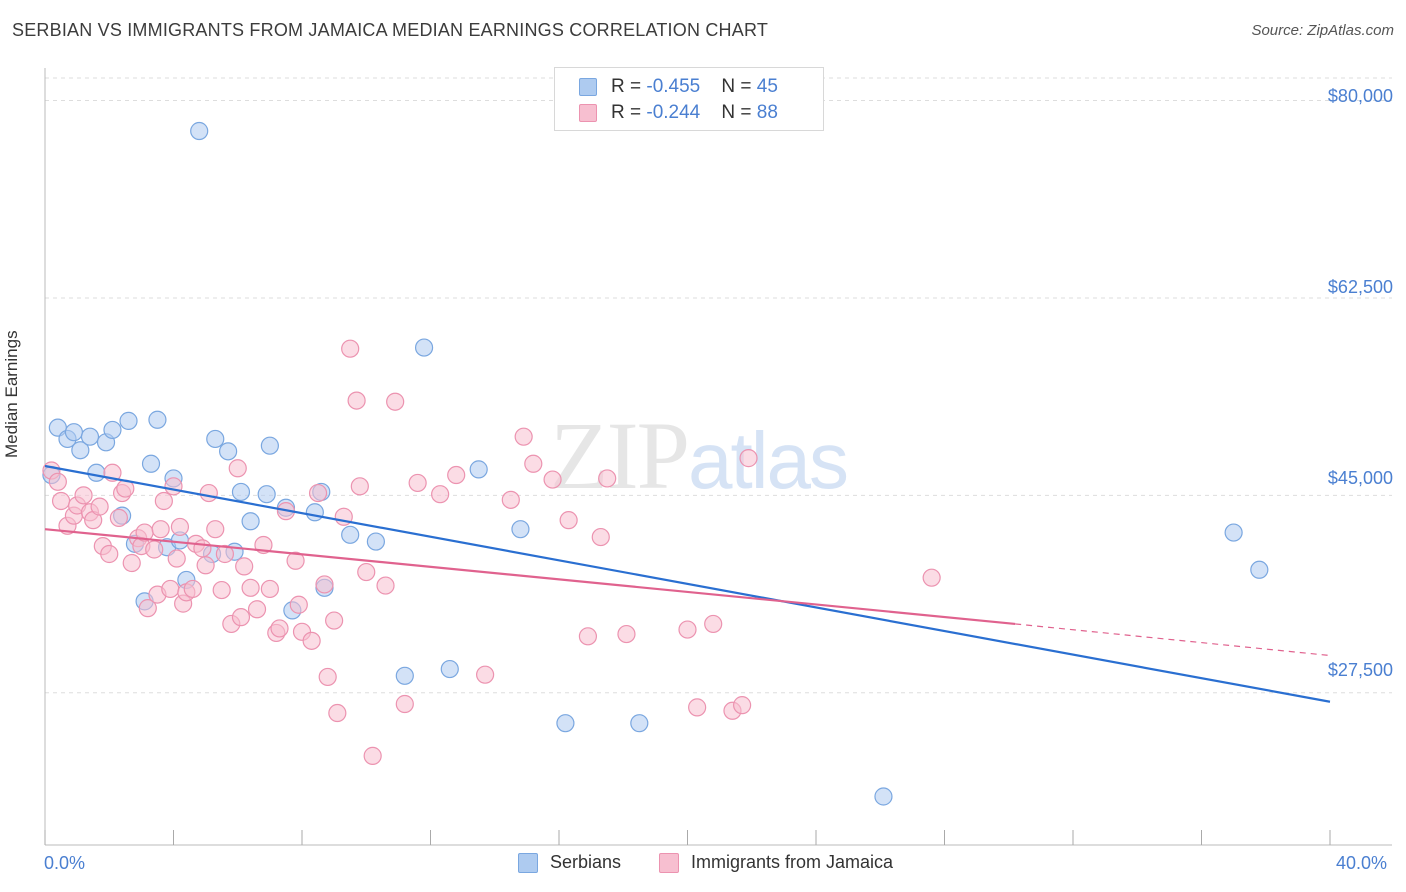 Image resolution: width=1406 pixels, height=892 pixels. I want to click on r-value: -0.455, so click(673, 86).